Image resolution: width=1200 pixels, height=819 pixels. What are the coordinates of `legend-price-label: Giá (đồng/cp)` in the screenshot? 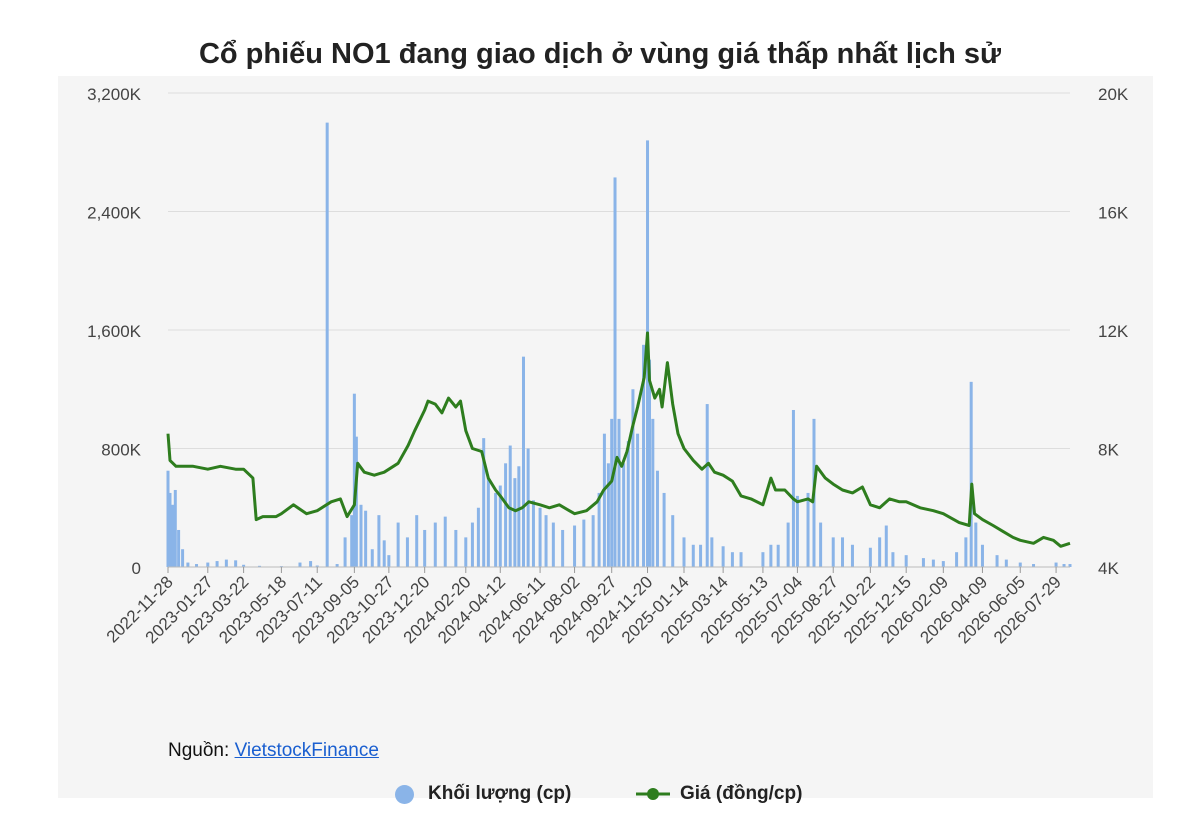 It's located at (741, 793).